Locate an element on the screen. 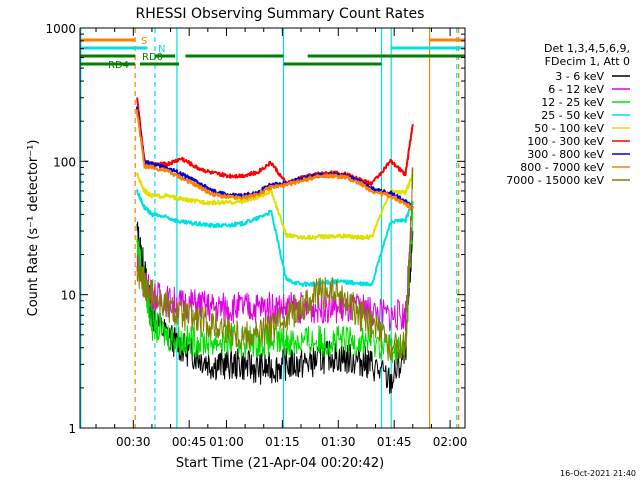 This screenshot has height=480, width=640. legend-entry-label: 100 - 300 keV is located at coordinates (565, 141).